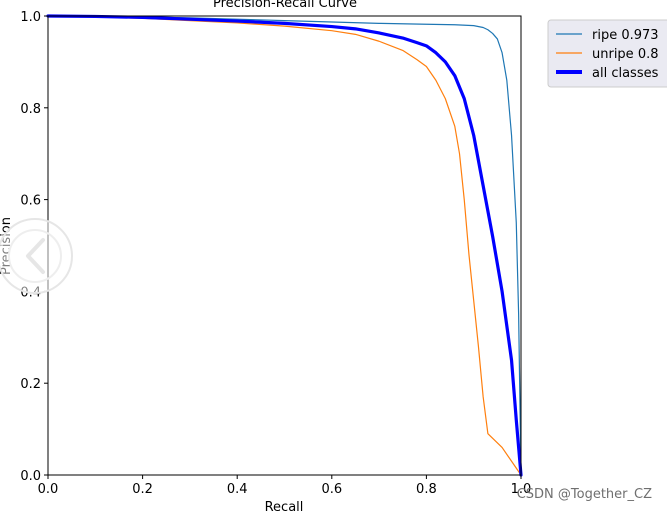 The width and height of the screenshot is (667, 511). I want to click on legend: ripe 0.973 unripe 0.8 all classes, so click(607, 53).